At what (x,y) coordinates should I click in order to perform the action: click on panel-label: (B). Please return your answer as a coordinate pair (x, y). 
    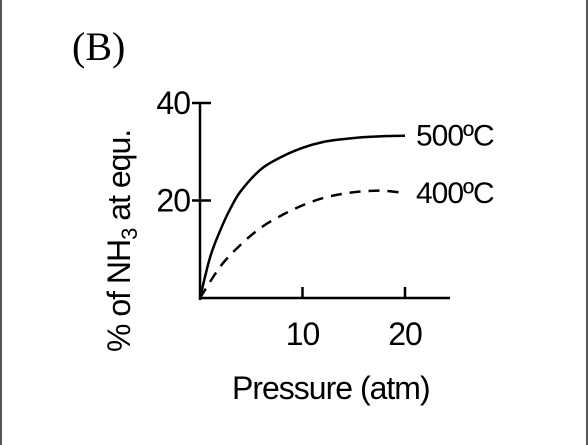
    Looking at the image, I should click on (98, 46).